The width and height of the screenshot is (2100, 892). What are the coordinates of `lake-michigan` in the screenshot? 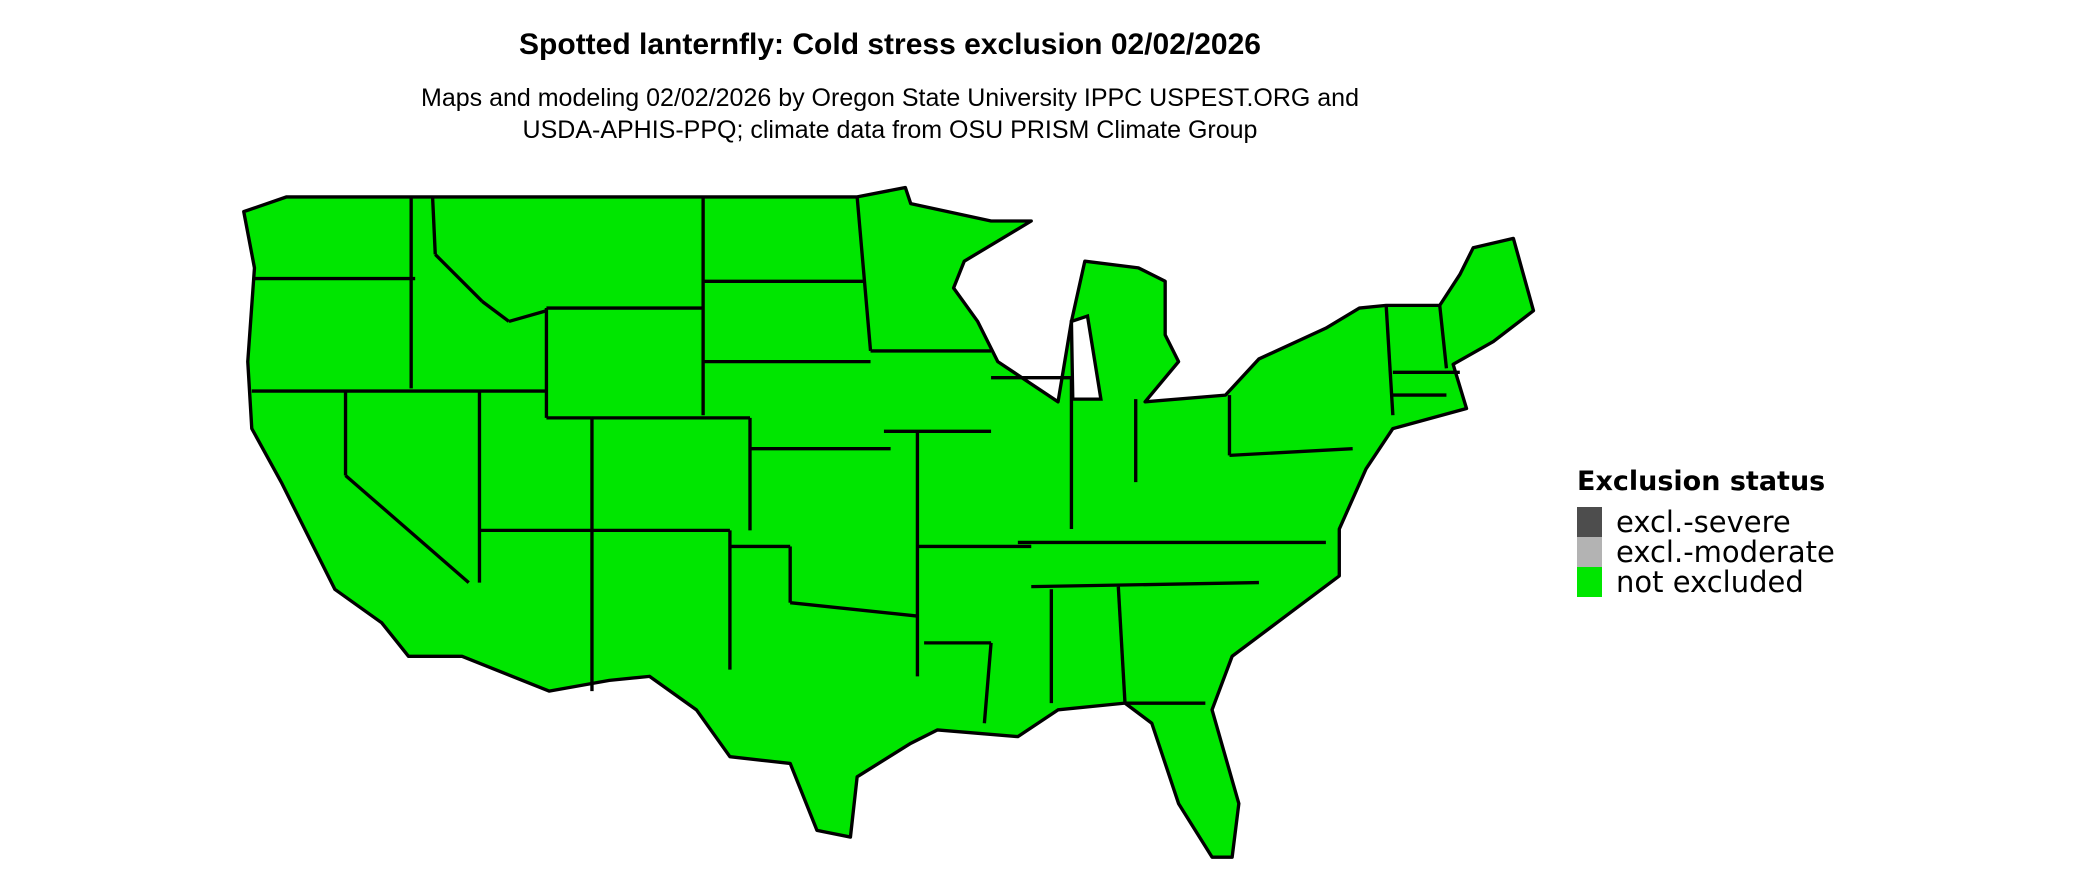 It's located at (1086, 357).